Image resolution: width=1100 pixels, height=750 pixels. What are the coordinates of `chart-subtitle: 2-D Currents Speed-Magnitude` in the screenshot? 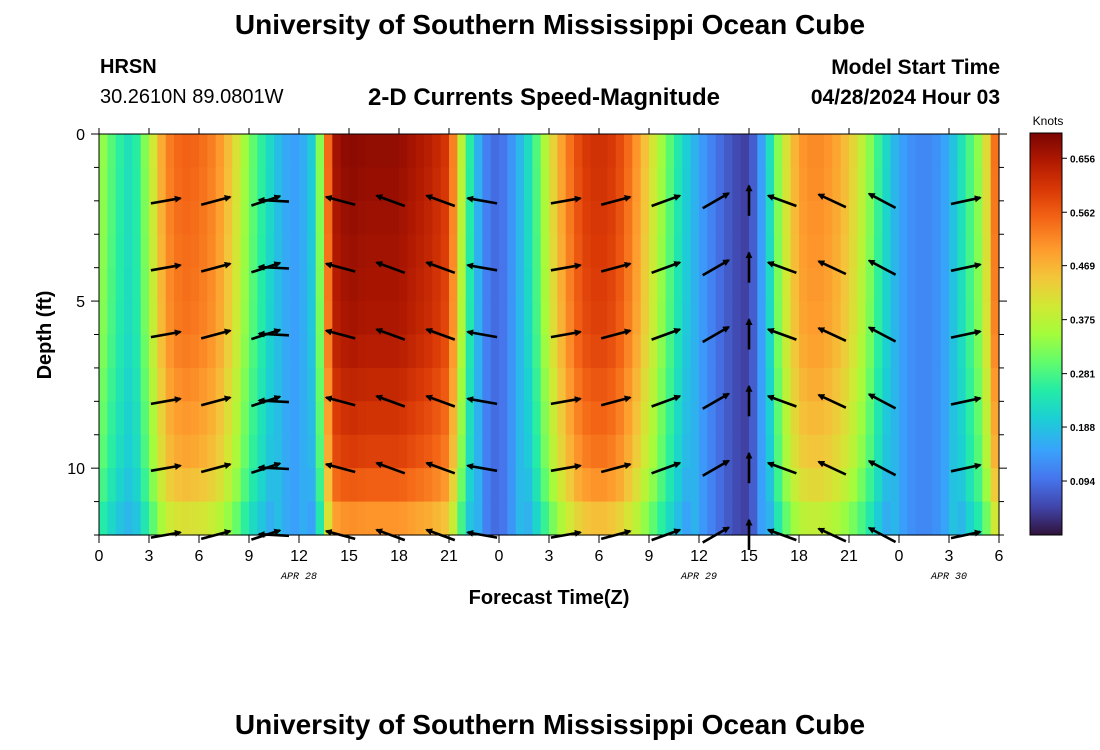 It's located at (544, 97).